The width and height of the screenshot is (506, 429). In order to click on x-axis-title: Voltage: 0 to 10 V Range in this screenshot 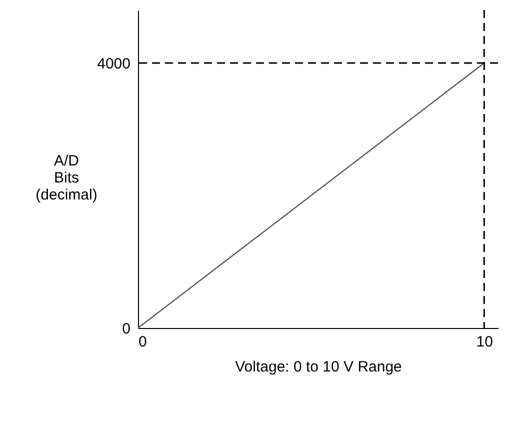, I will do `click(318, 367)`.